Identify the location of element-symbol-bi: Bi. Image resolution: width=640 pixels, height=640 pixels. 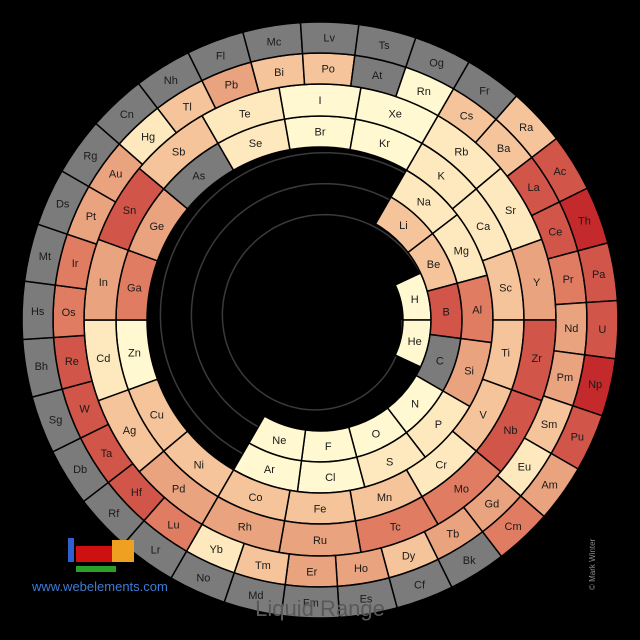
(279, 73).